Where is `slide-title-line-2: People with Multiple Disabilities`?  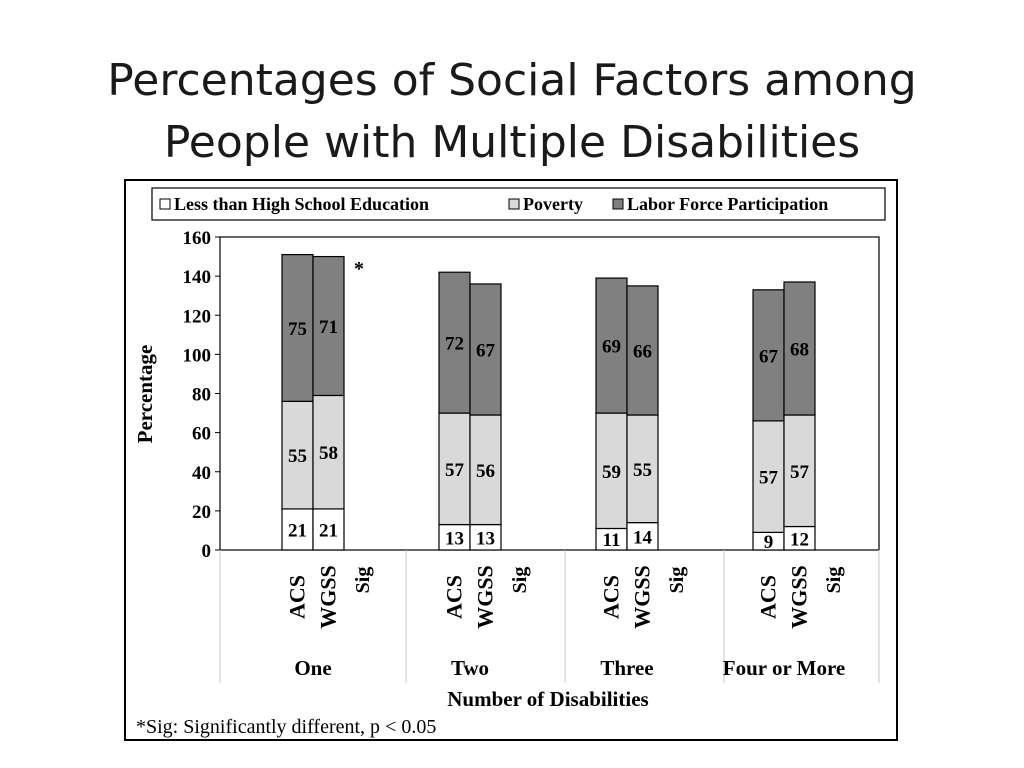 slide-title-line-2: People with Multiple Disabilities is located at coordinates (512, 142).